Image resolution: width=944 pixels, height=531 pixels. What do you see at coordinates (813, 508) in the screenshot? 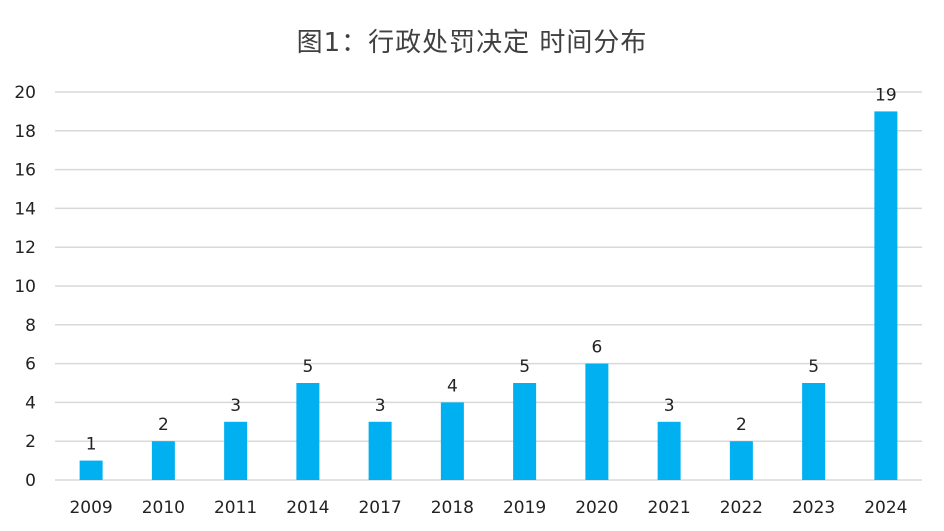
I see `x-tick-label-2023: 2023` at bounding box center [813, 508].